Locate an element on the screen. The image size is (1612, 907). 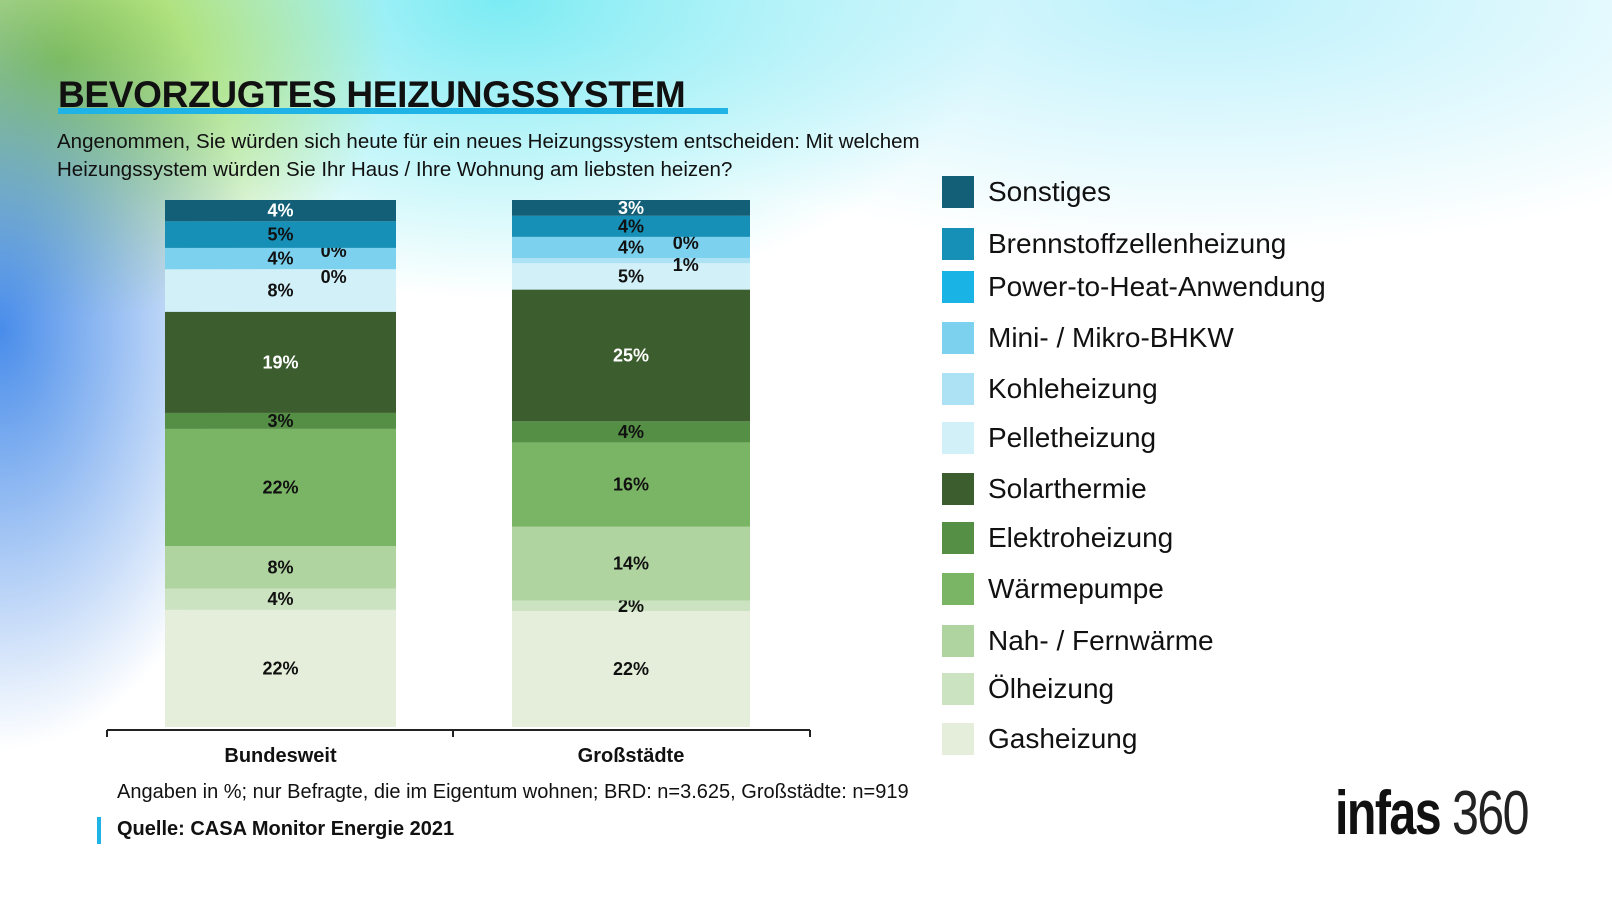
legend-label: Solarthermie is located at coordinates (1067, 488).